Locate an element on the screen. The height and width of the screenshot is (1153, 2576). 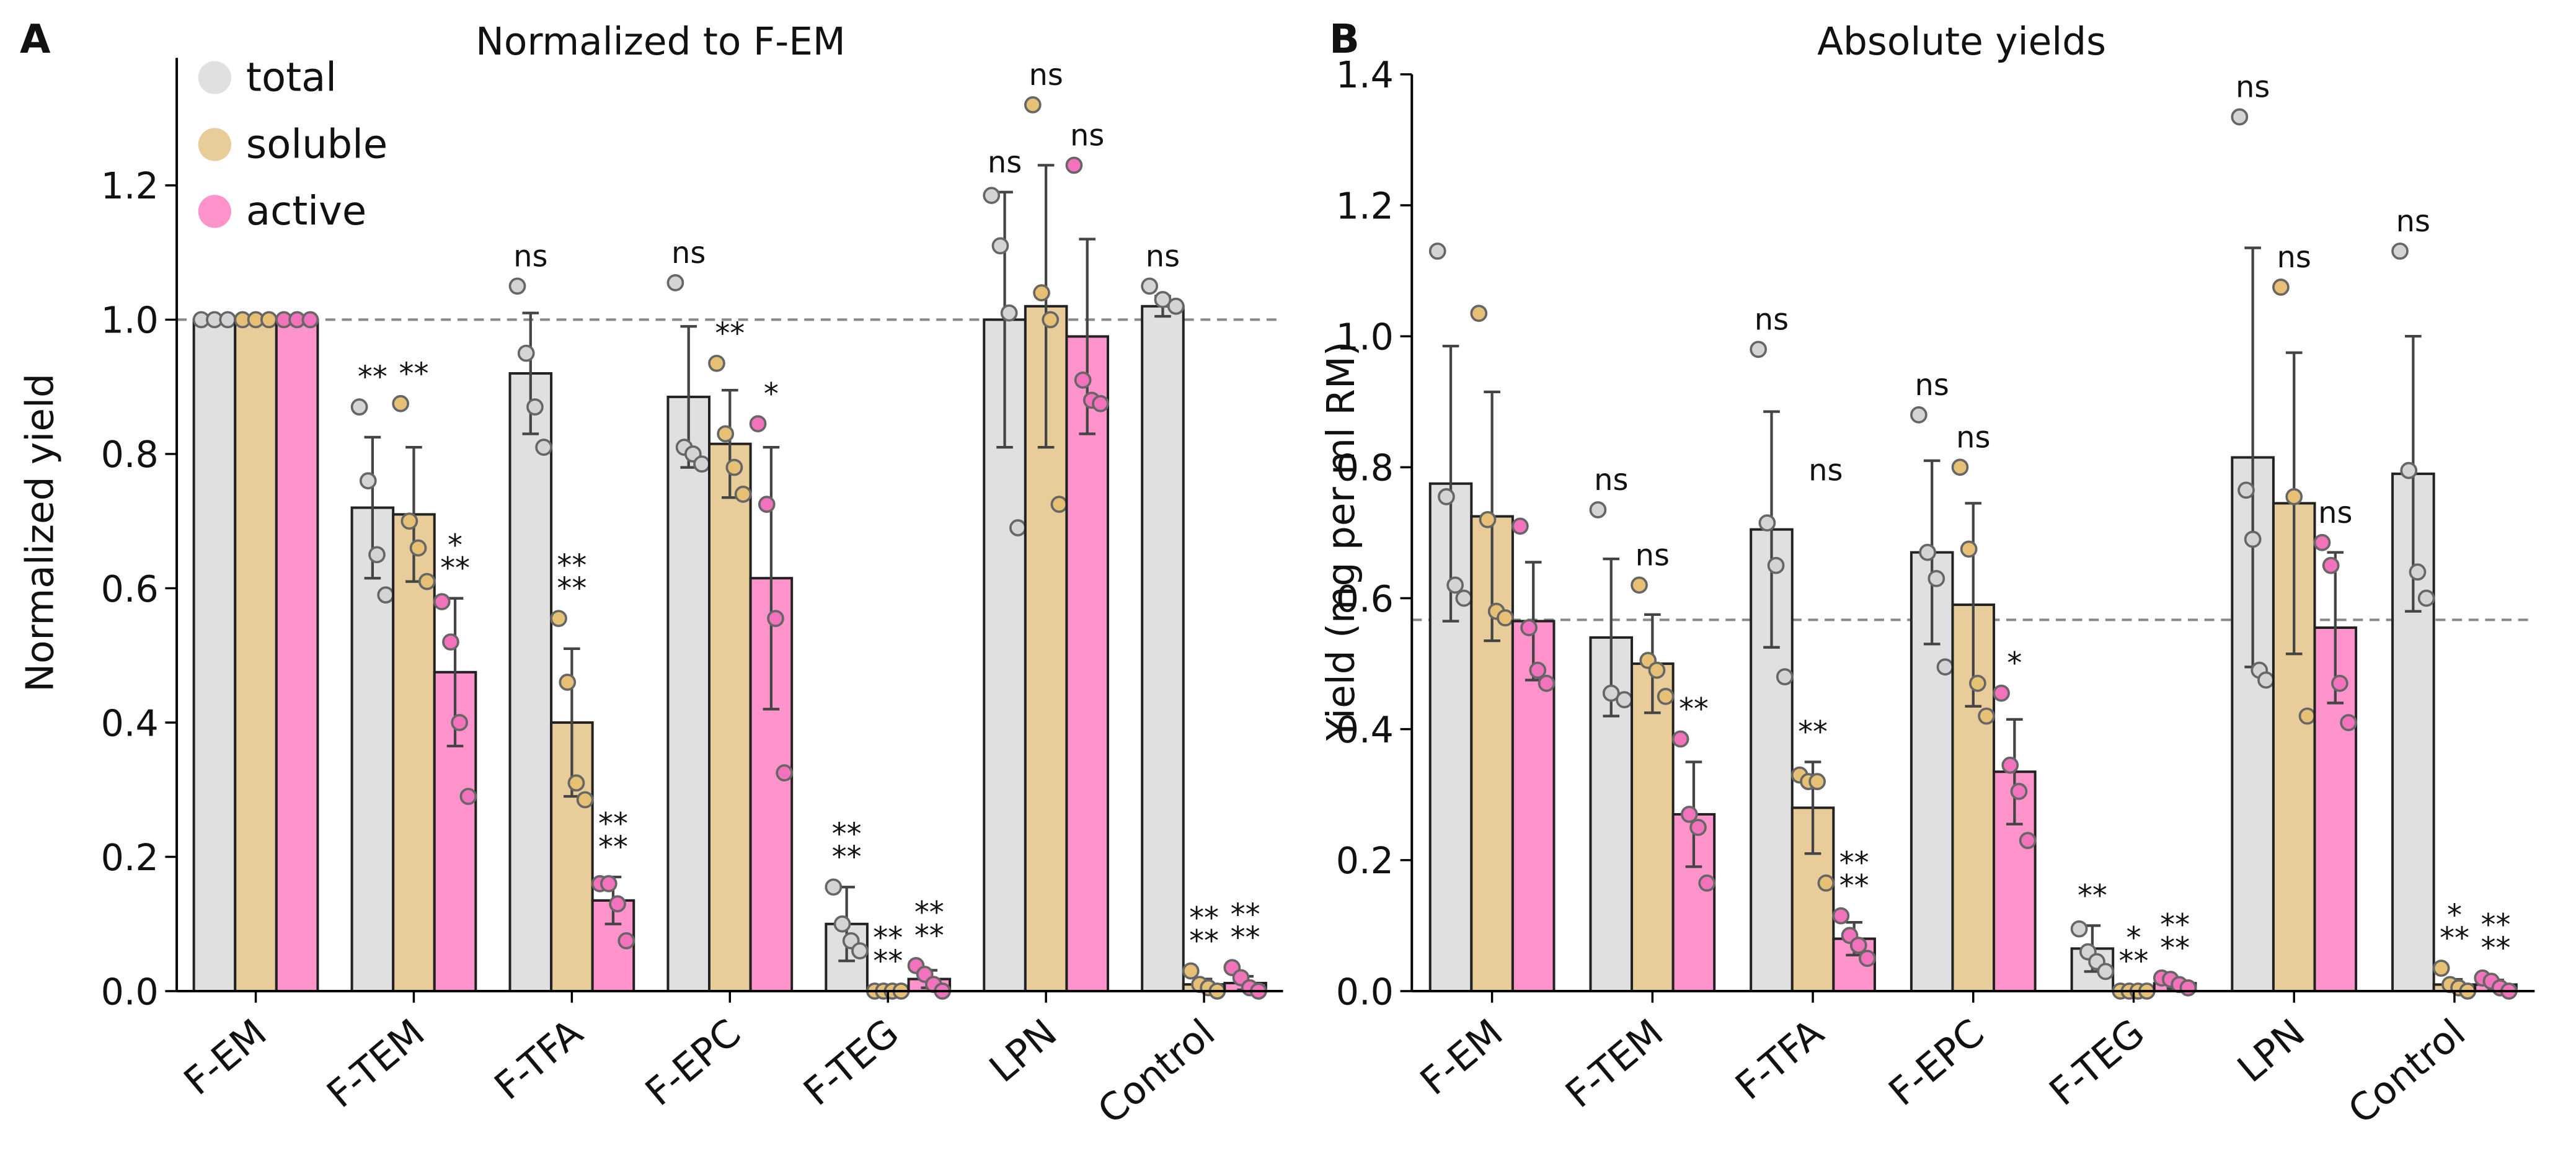
chart-title: Normalized to F-EM is located at coordinates (661, 42).